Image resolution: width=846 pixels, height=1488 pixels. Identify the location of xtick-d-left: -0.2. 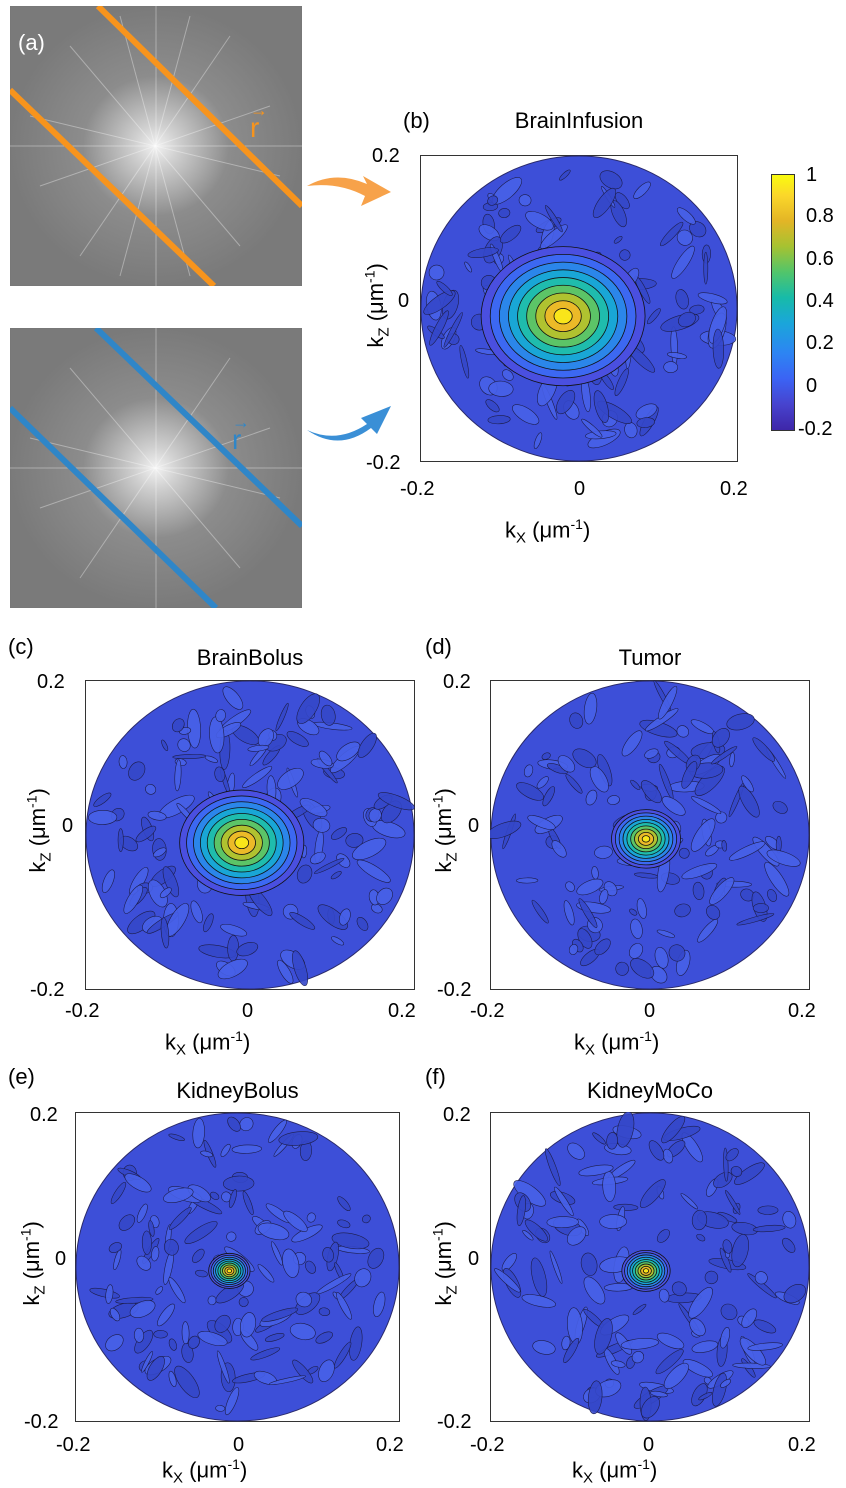
(487, 1011).